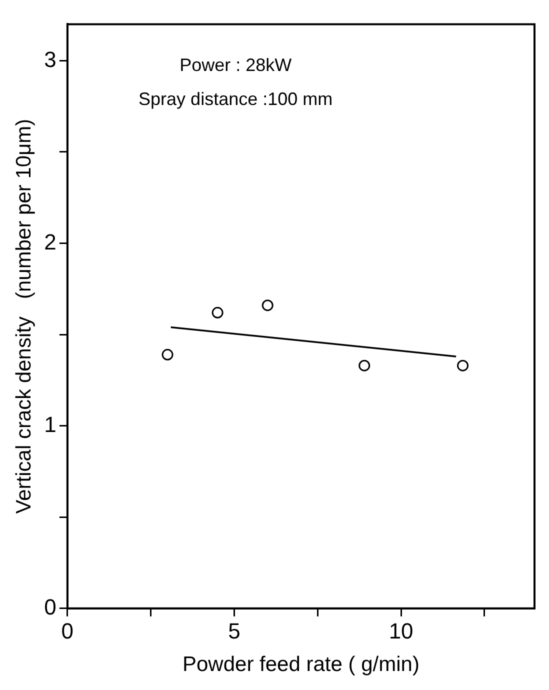 This screenshot has width=549, height=690. Describe the element at coordinates (401, 631) in the screenshot. I see `x-tick-label: 10` at that location.